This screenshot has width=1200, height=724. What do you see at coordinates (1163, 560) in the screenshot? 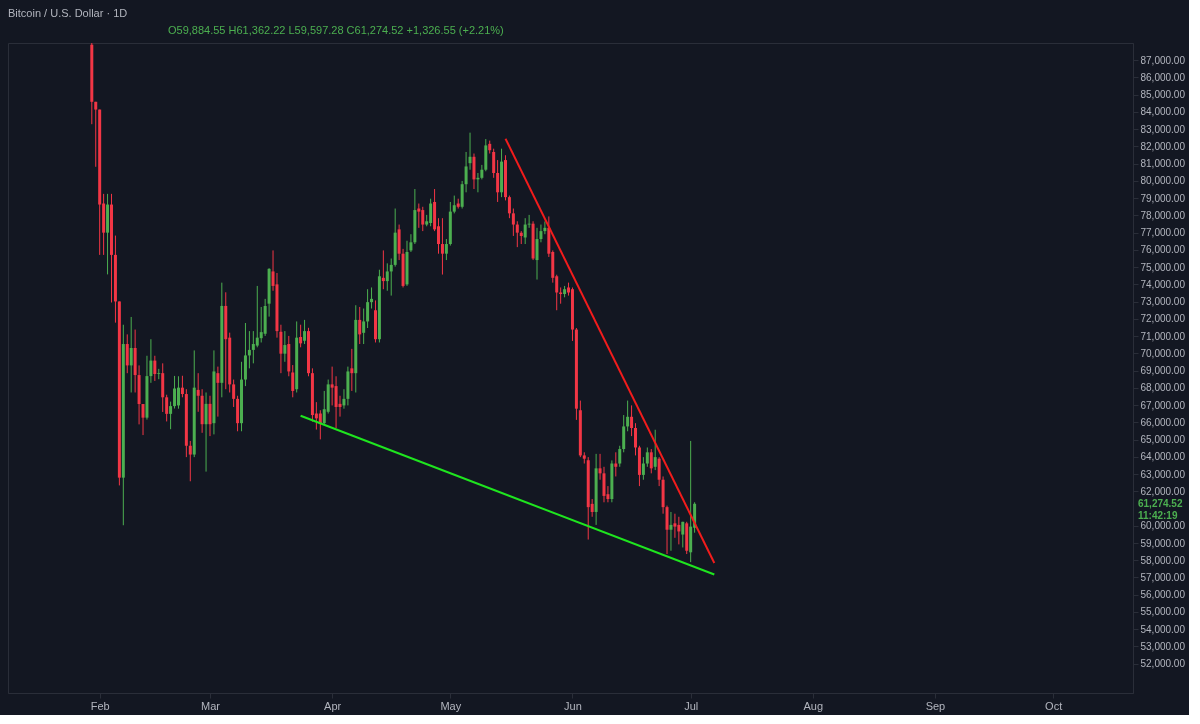
I see `y-tick-label: 58,000.00` at bounding box center [1163, 560].